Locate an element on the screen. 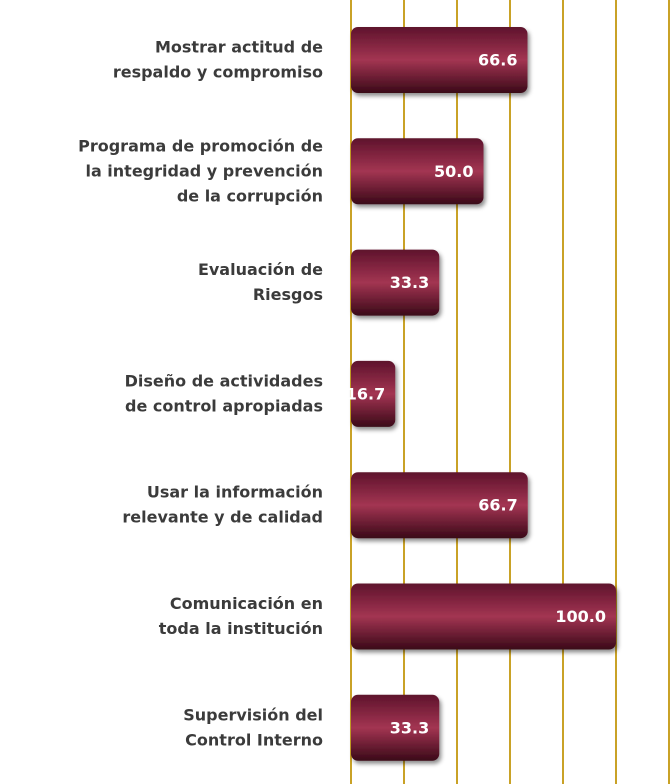  category-line: Control Interno is located at coordinates (254, 739).